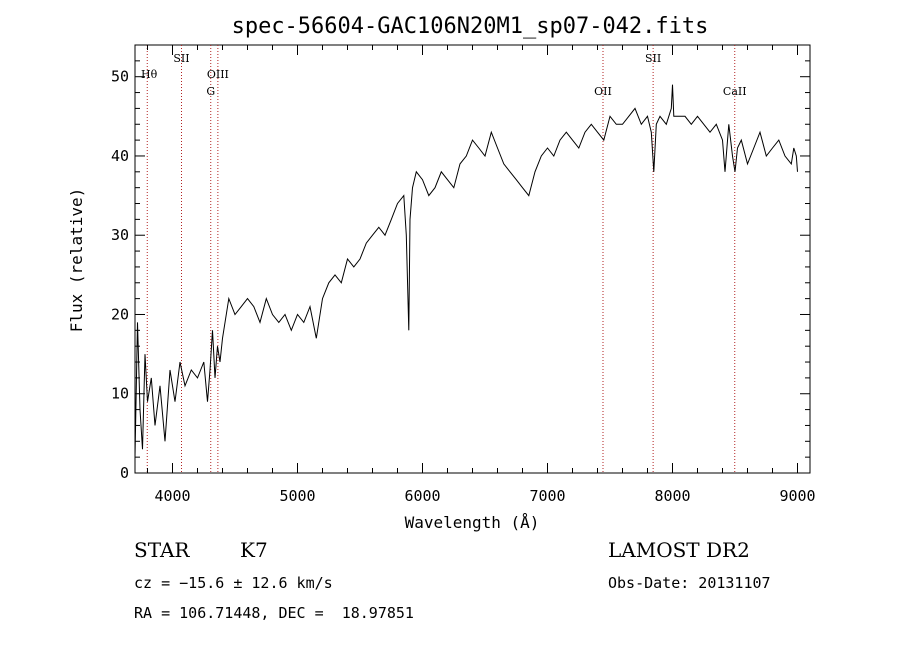 This screenshot has height=649, width=900. What do you see at coordinates (422, 496) in the screenshot?
I see `x-tick-label: 6000` at bounding box center [422, 496].